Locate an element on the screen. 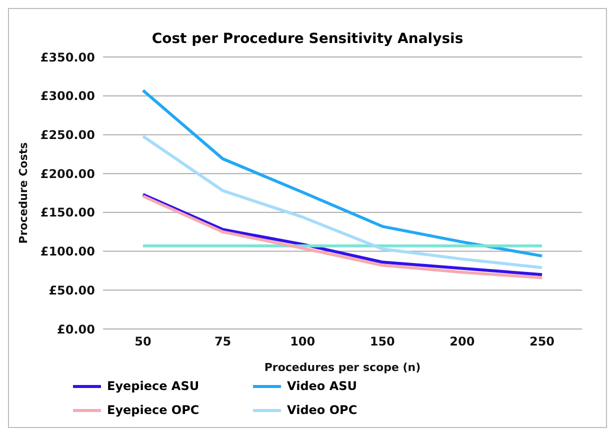 This screenshot has height=436, width=615. y-tick-label: £200.00 is located at coordinates (67, 173).